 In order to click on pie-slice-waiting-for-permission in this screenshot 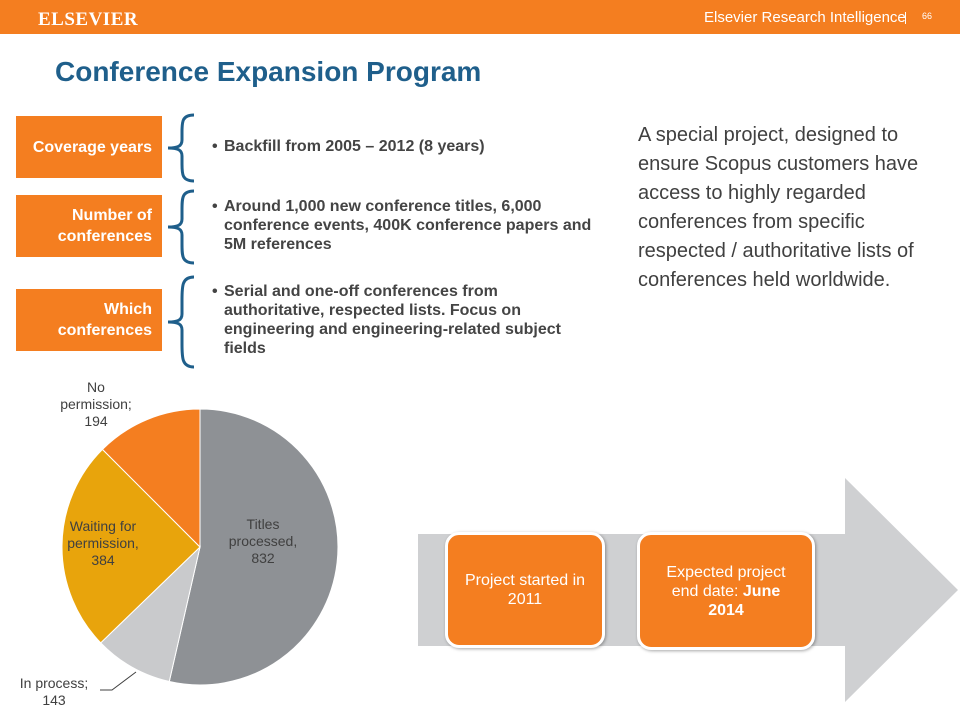, I will do `click(131, 546)`.